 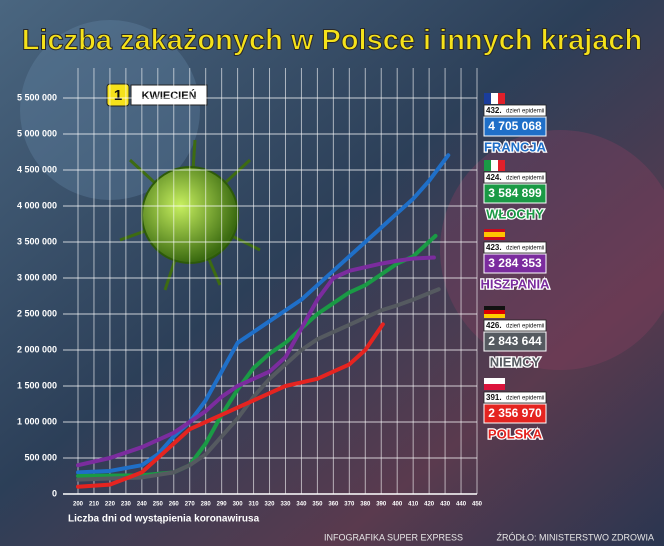 What do you see at coordinates (110, 505) in the screenshot?
I see `x-tick-label: 220` at bounding box center [110, 505].